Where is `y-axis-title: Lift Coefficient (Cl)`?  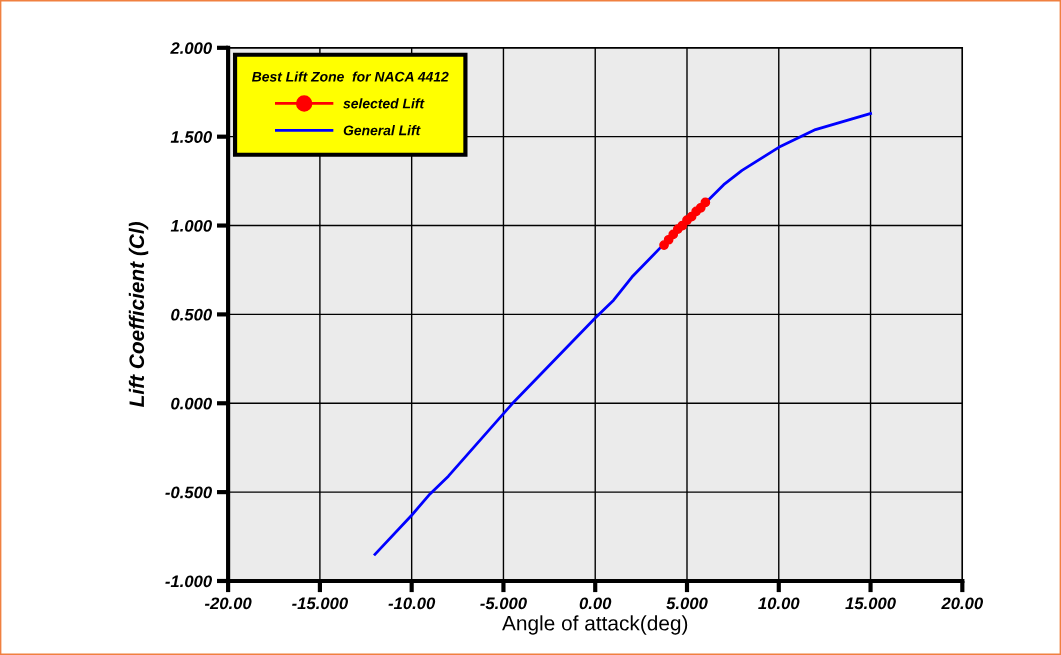 y-axis-title: Lift Coefficient (Cl) is located at coordinates (138, 314).